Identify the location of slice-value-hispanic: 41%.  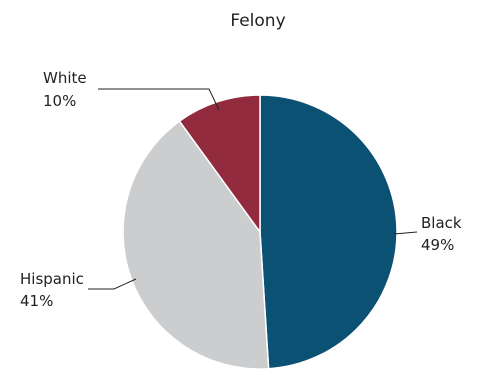
(36, 301).